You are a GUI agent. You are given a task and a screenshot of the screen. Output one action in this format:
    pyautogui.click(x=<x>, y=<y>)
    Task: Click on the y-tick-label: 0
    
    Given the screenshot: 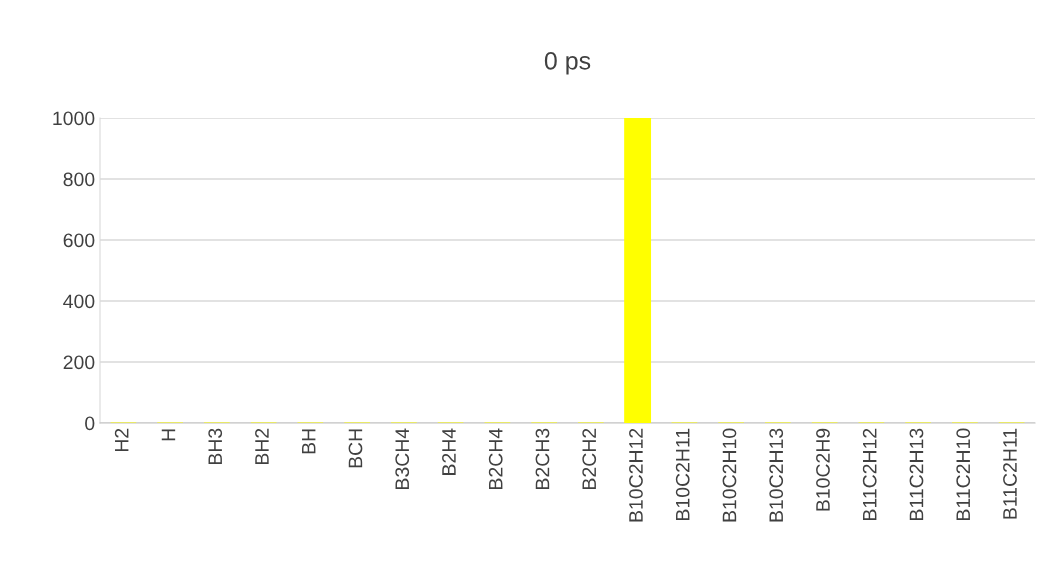 What is the action you would take?
    pyautogui.click(x=90, y=423)
    